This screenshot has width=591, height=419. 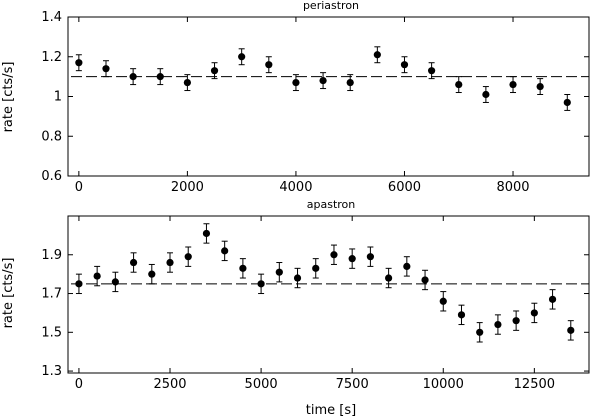 I want to click on periastron-y-tick-label: 0.6, so click(x=51, y=176).